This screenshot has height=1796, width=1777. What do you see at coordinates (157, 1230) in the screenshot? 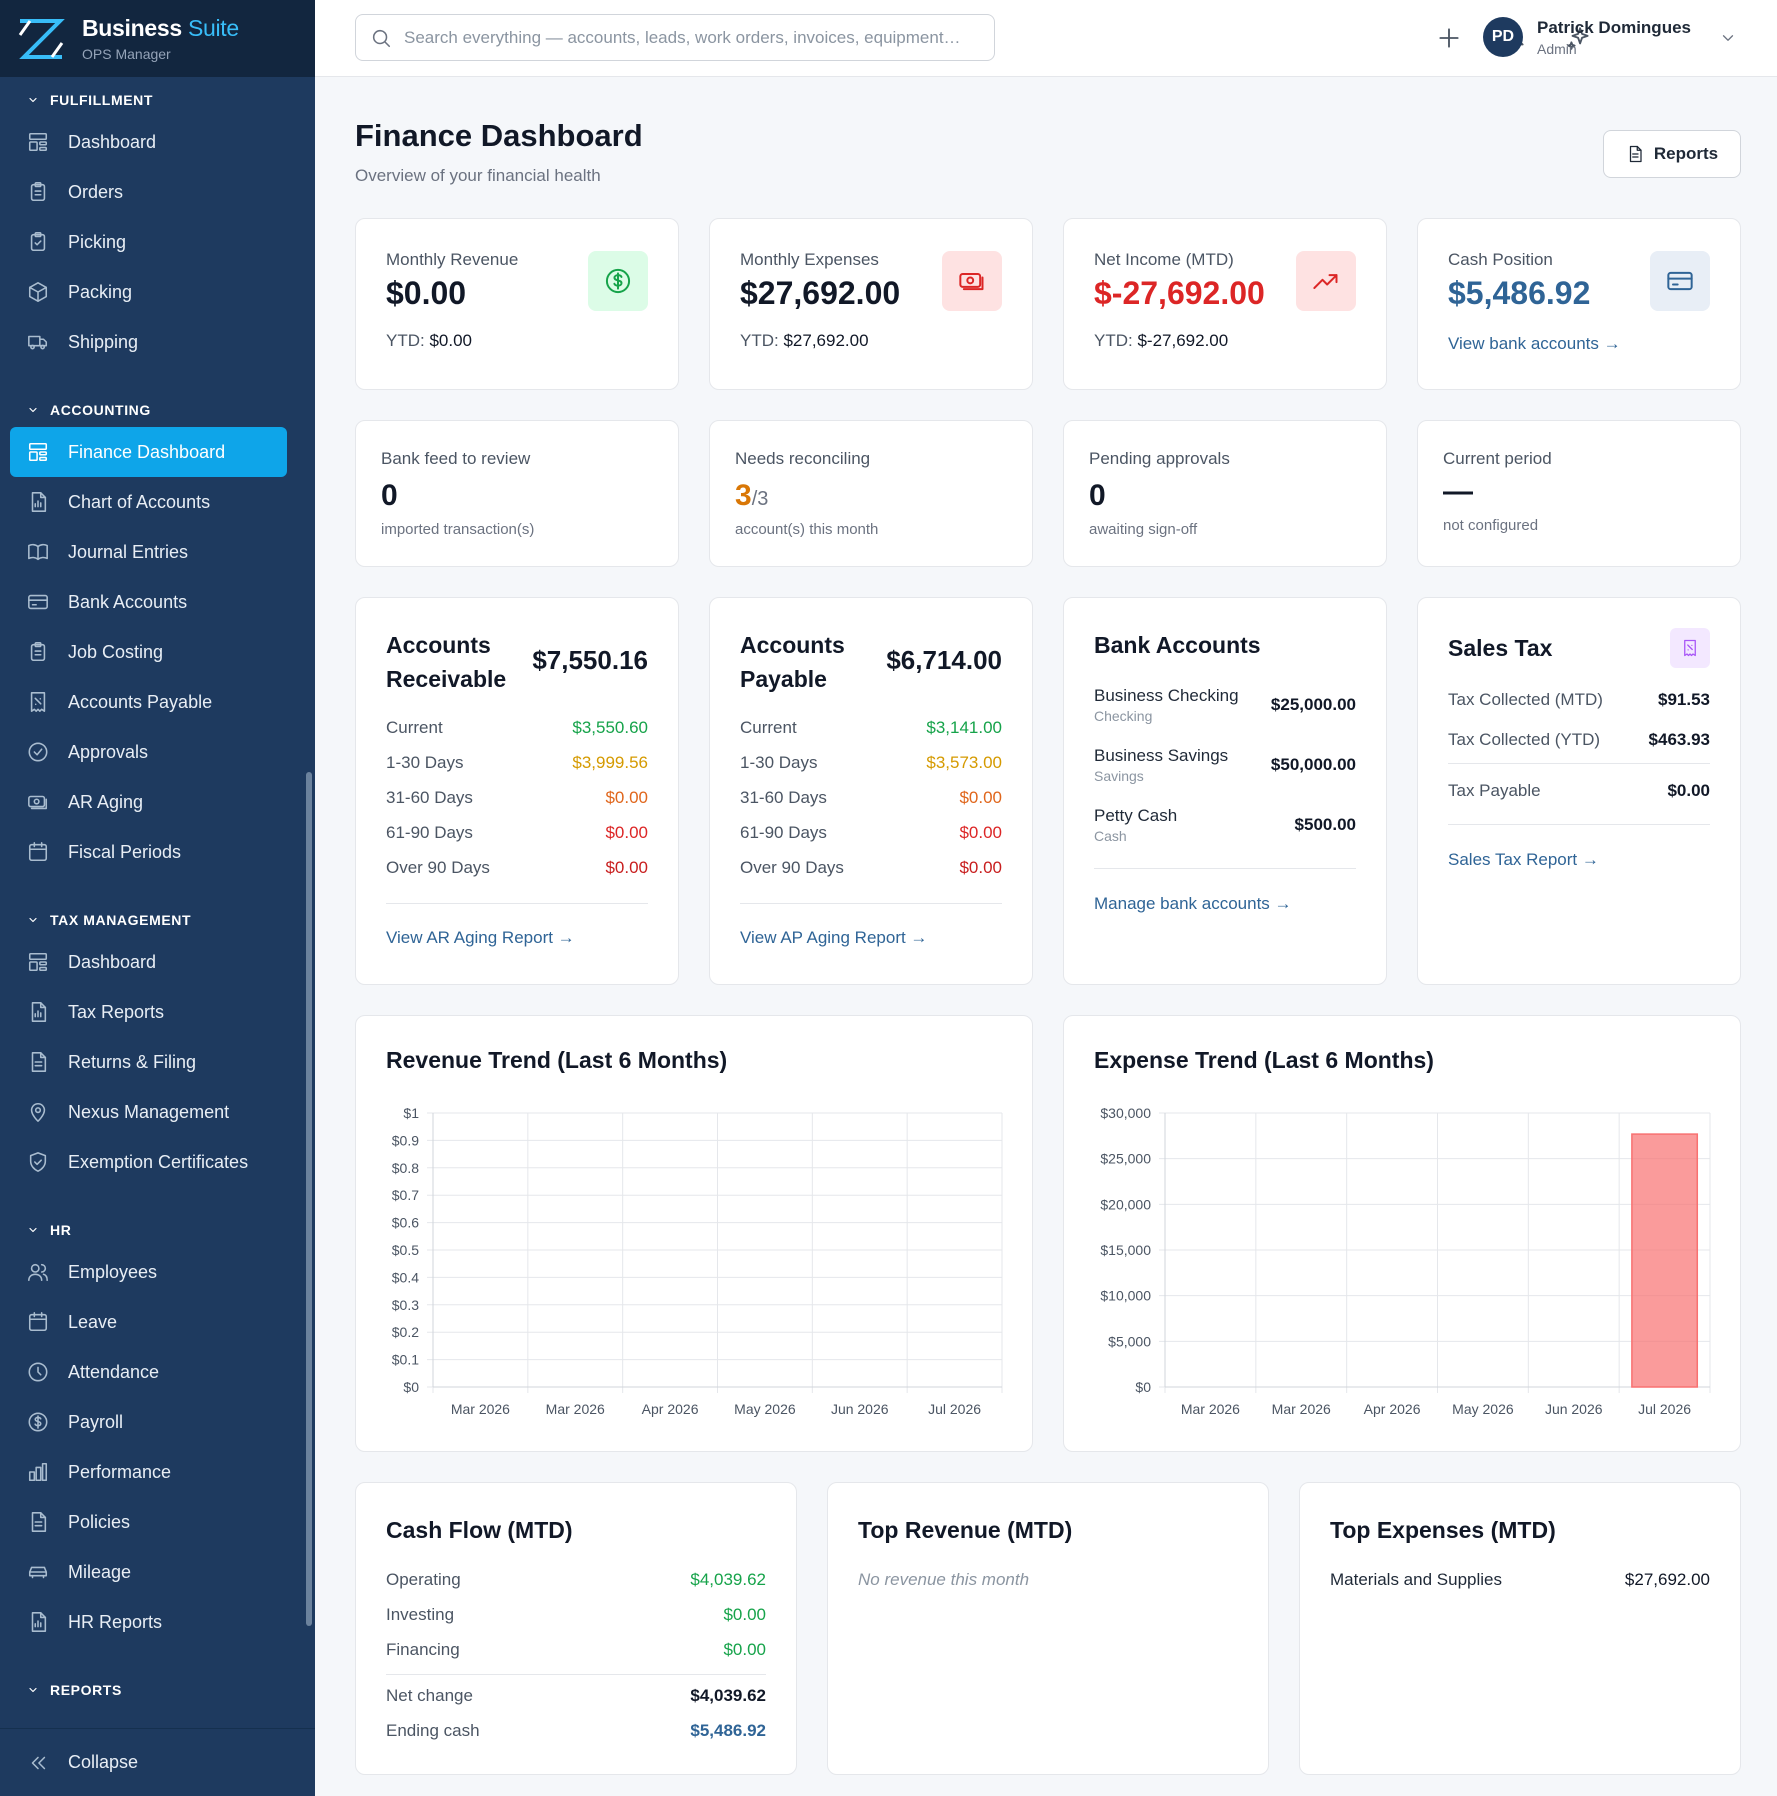
I see `sidebar-section-hr: HR` at bounding box center [157, 1230].